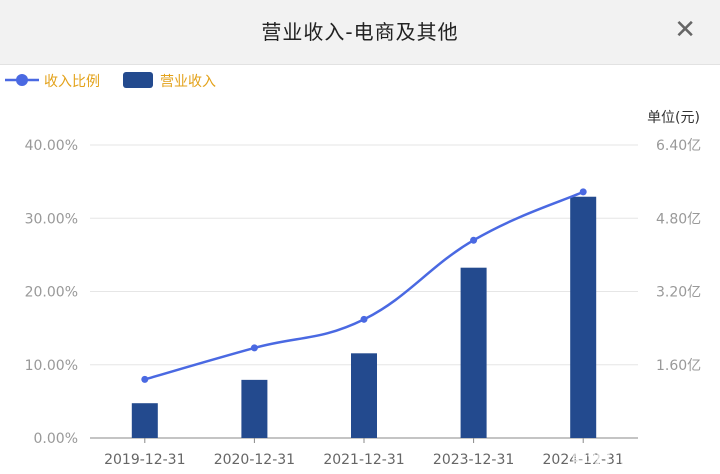 Image resolution: width=720 pixels, height=474 pixels. What do you see at coordinates (51, 219) in the screenshot?
I see `left-tick-label: 30.00%` at bounding box center [51, 219].